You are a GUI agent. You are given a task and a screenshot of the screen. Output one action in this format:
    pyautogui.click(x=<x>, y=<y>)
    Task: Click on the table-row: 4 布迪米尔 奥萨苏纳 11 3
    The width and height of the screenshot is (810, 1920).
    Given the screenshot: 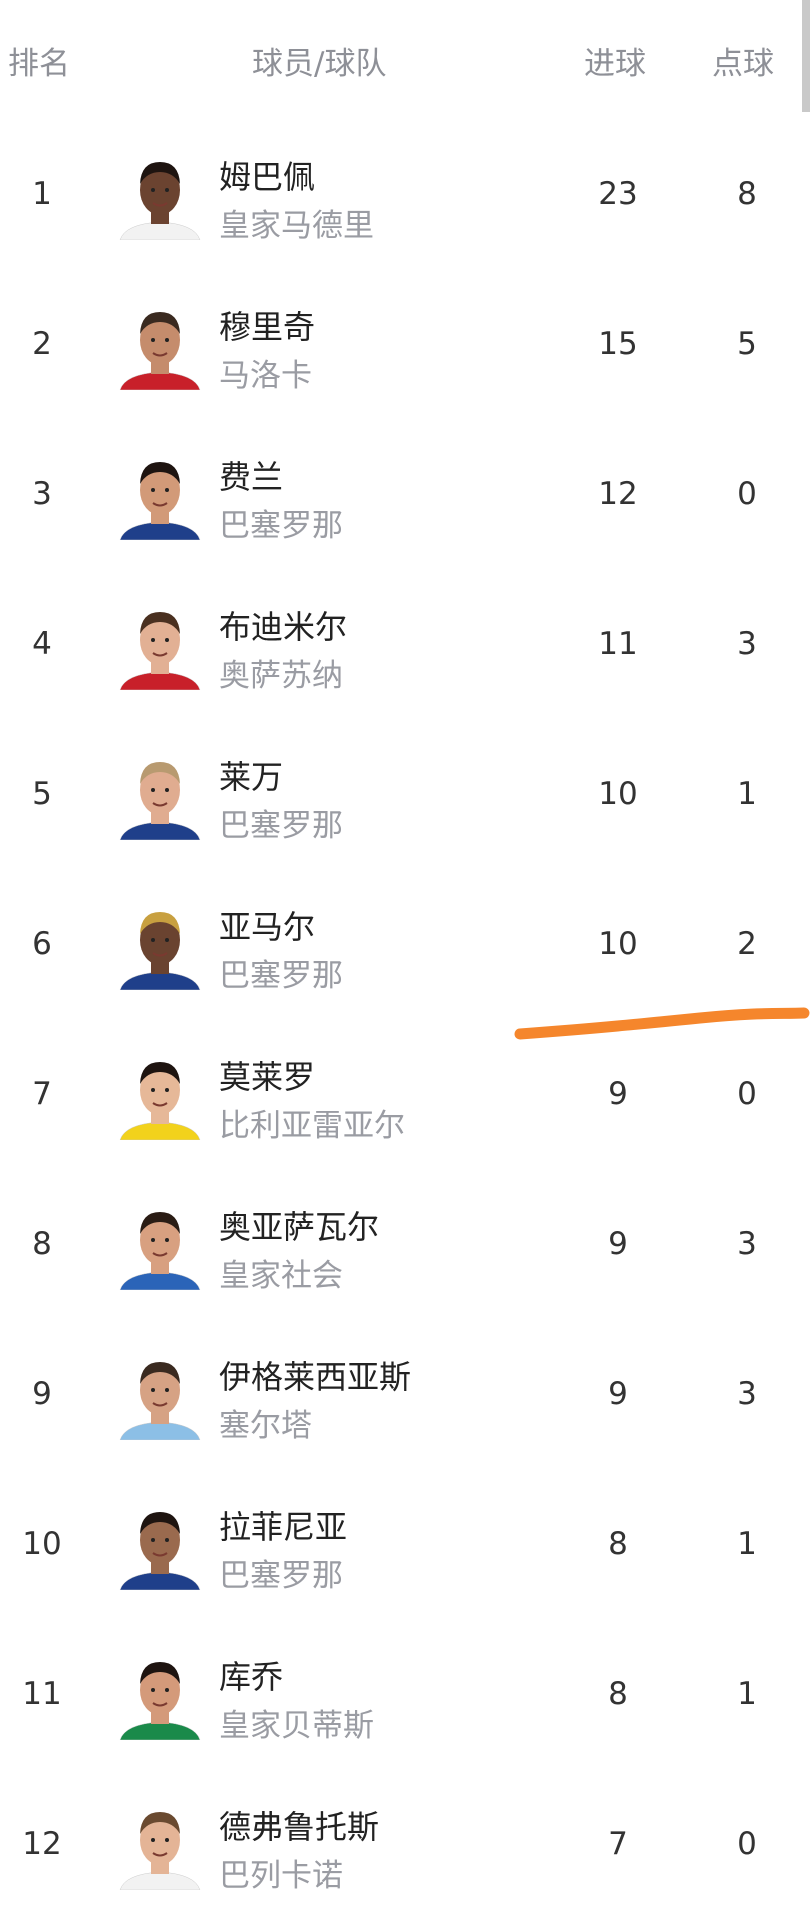 What is the action you would take?
    pyautogui.click(x=405, y=645)
    